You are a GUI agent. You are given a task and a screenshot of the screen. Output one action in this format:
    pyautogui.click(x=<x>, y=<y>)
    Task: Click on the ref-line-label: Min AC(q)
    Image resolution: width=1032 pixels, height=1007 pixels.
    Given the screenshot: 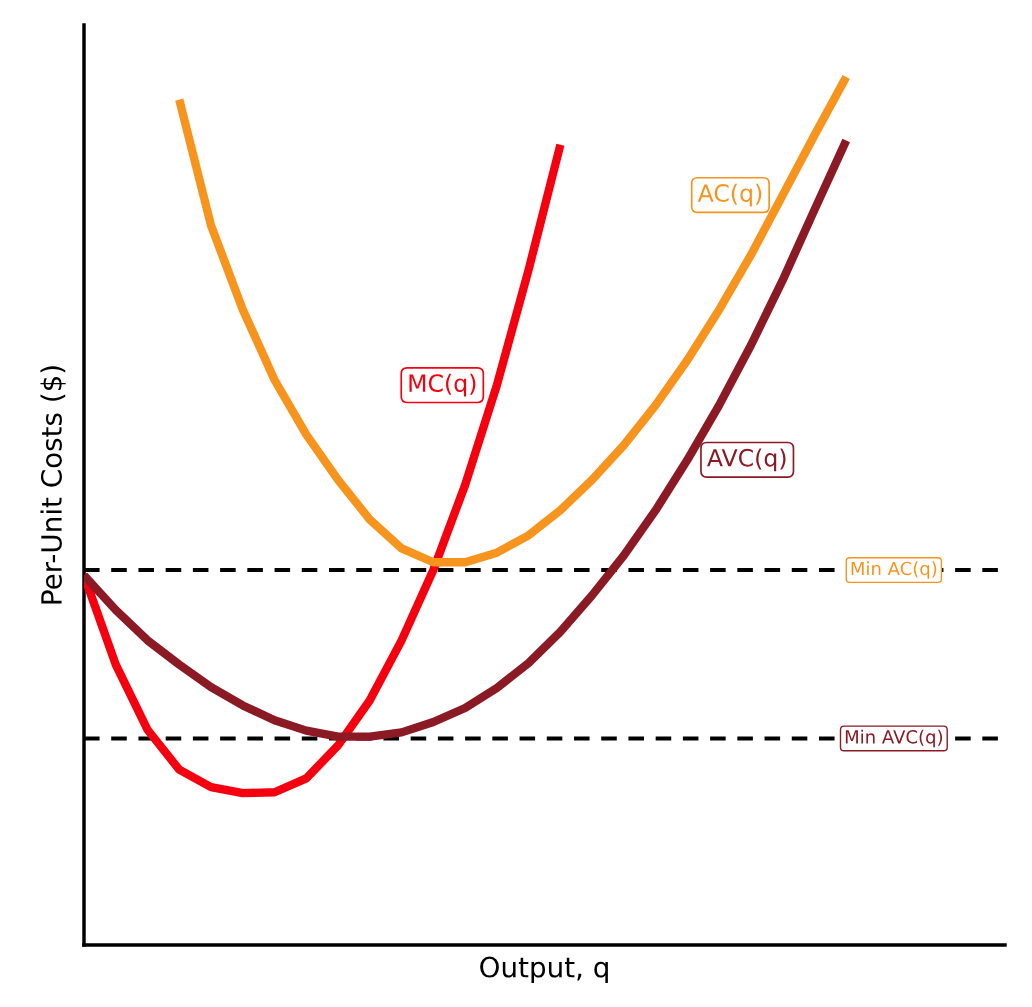 What is the action you would take?
    pyautogui.click(x=894, y=570)
    